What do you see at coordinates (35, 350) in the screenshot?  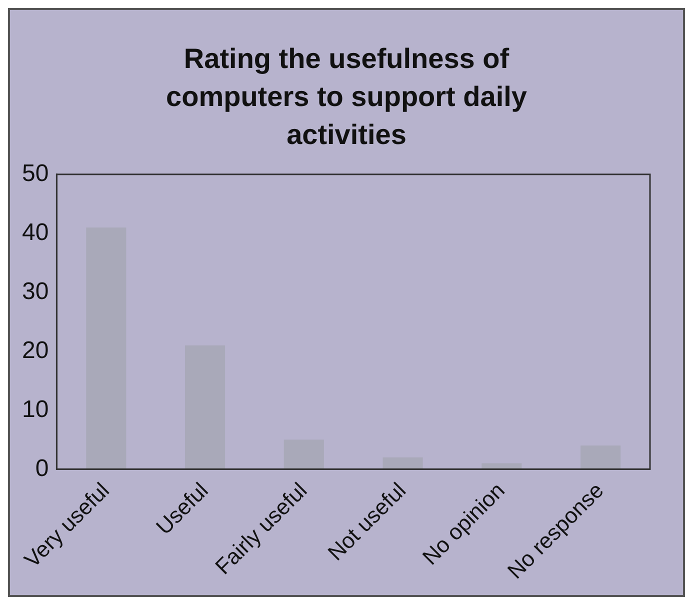 I see `y-tick-label: 20` at bounding box center [35, 350].